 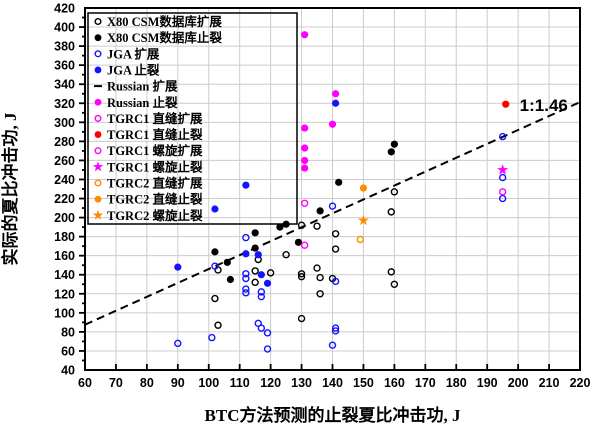 What do you see at coordinates (320, 101) in the screenshot?
I see `series-5-points` at bounding box center [320, 101].